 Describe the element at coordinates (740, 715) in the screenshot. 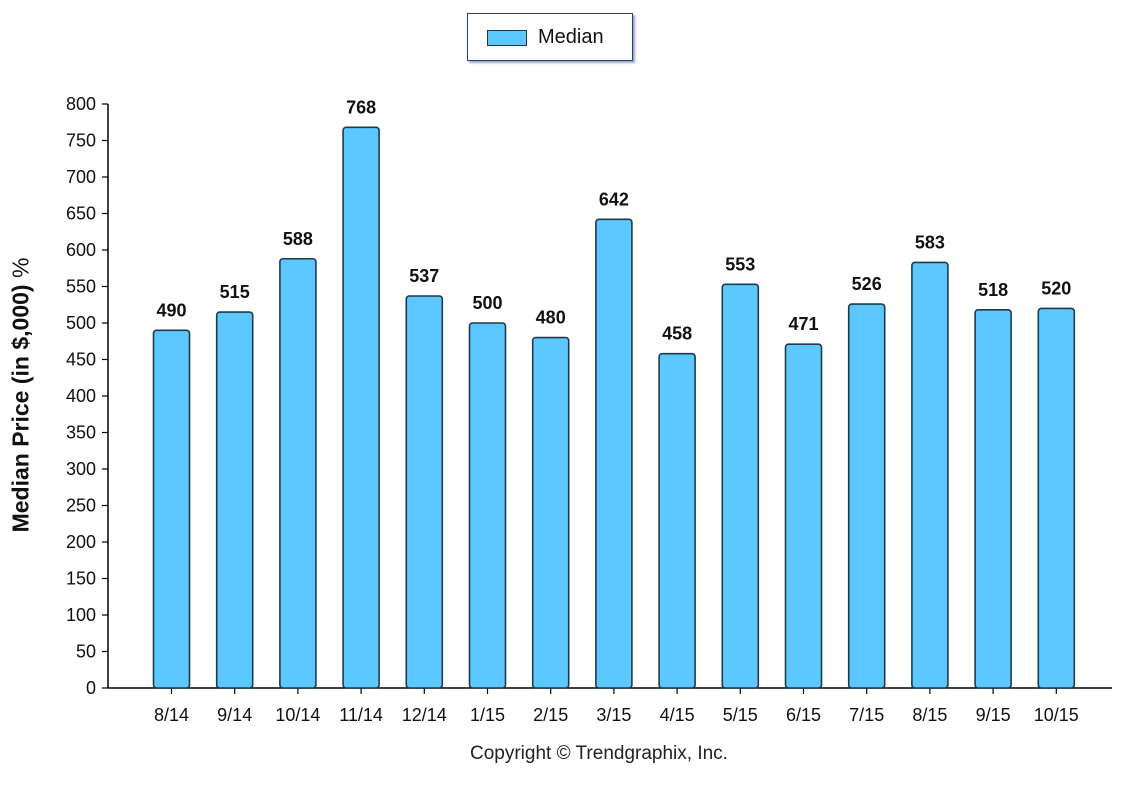

I see `x-tick-label: 5/15` at that location.